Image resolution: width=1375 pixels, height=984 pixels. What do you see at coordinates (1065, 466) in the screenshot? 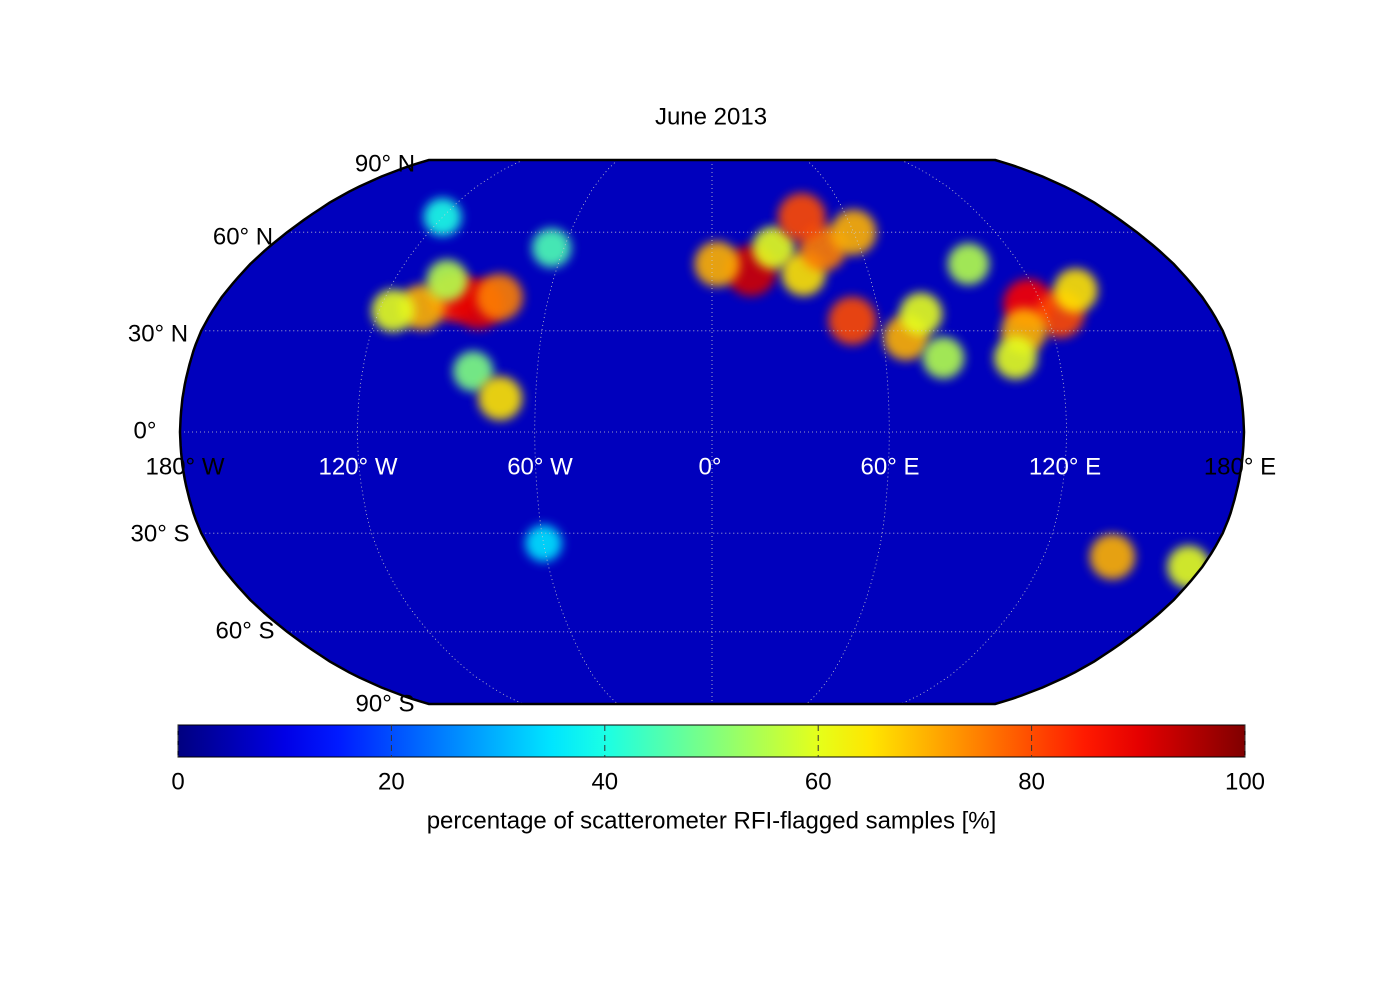
I see `longitude-label: 120° E` at bounding box center [1065, 466].